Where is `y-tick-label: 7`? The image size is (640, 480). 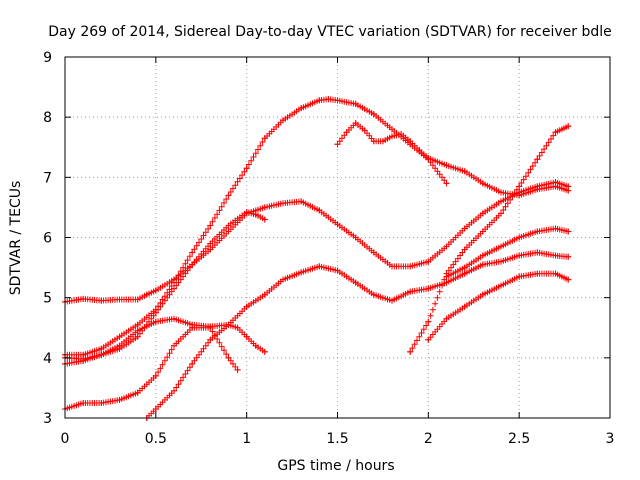
y-tick-label: 7 is located at coordinates (47, 178).